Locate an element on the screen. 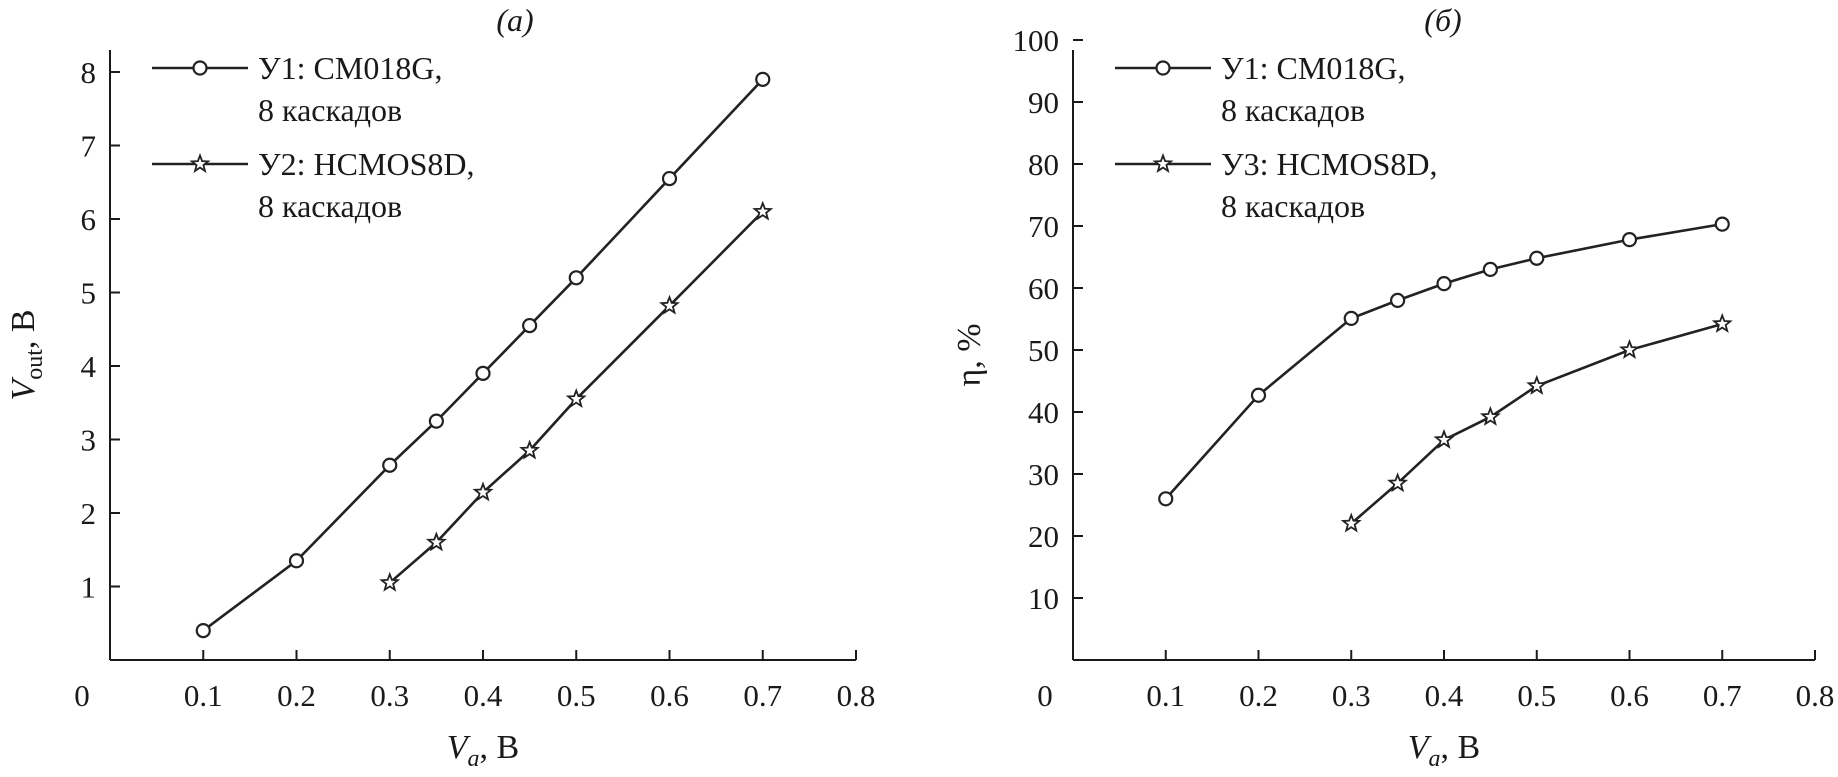 The image size is (1838, 777). legend-label: У2: HCMOS8D, is located at coordinates (366, 164).